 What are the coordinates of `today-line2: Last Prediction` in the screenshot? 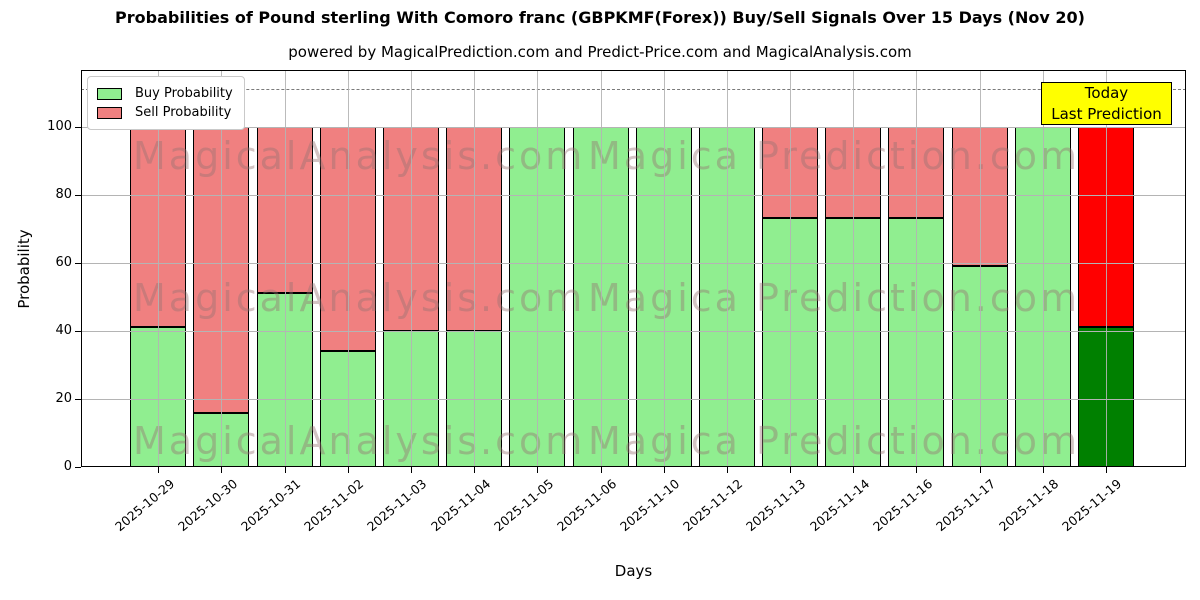 It's located at (1106, 114).